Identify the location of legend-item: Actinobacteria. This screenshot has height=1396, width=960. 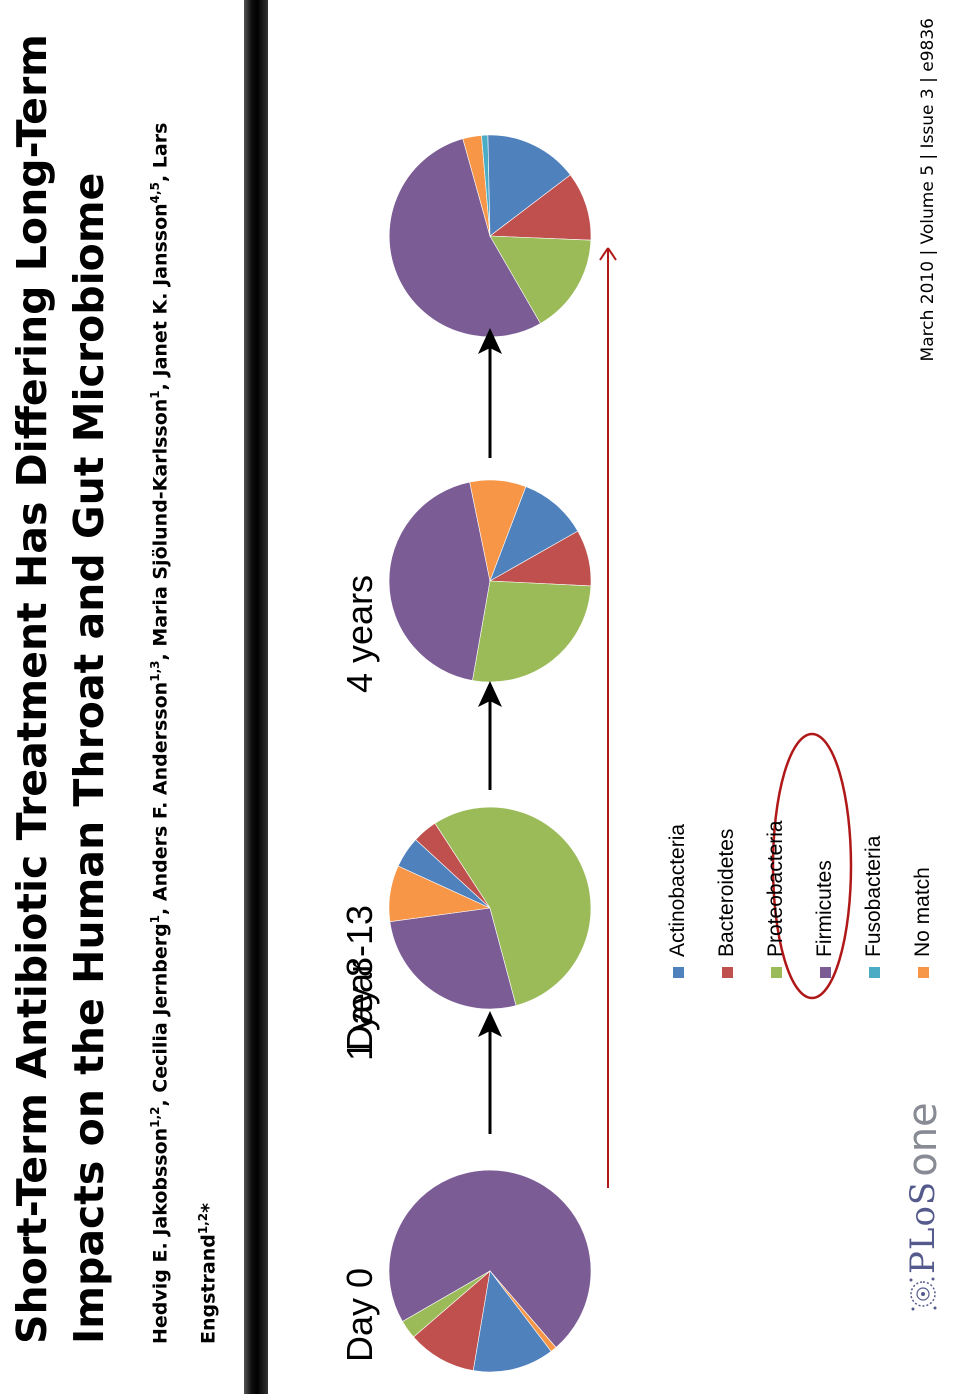
(678, 901).